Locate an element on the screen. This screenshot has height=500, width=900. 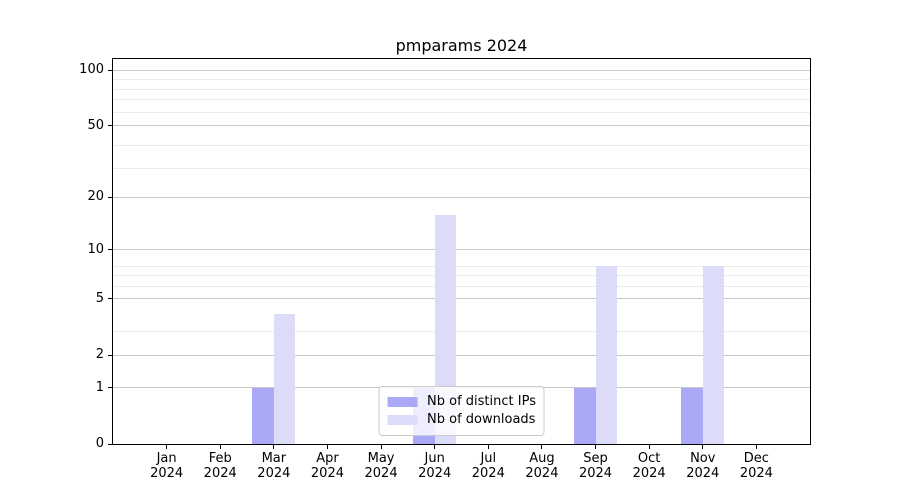
x-tick-label: Oct 2024 is located at coordinates (649, 466).